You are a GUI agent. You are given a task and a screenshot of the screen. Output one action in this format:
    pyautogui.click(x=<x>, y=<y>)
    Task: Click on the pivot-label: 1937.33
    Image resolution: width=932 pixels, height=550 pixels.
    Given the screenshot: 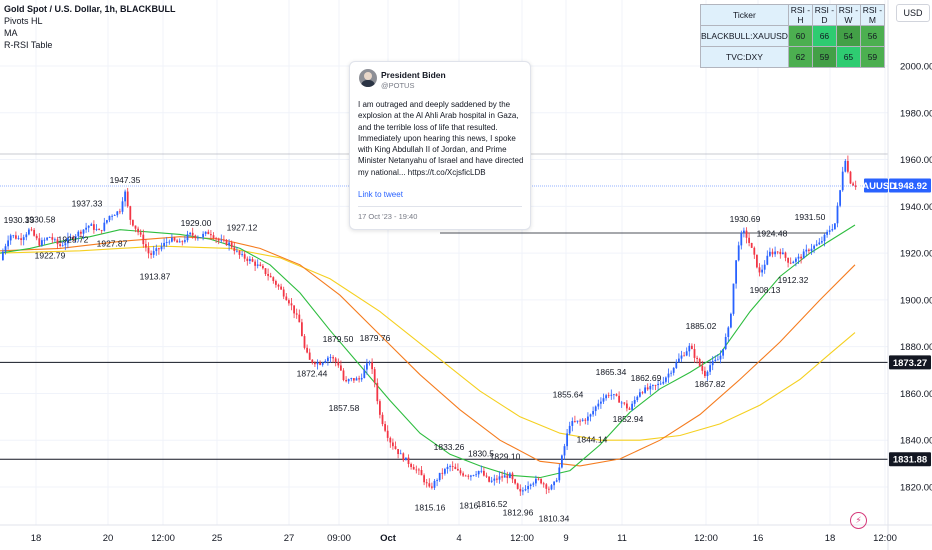 What is the action you would take?
    pyautogui.click(x=87, y=204)
    